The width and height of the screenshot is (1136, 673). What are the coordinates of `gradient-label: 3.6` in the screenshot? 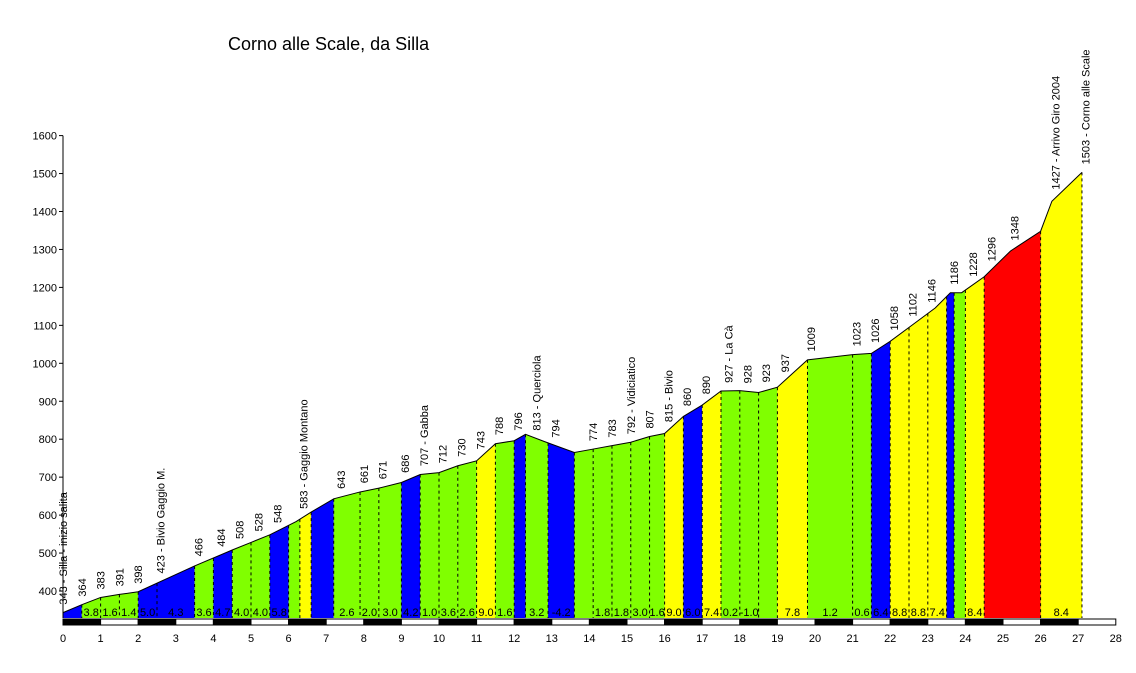 It's located at (448, 613).